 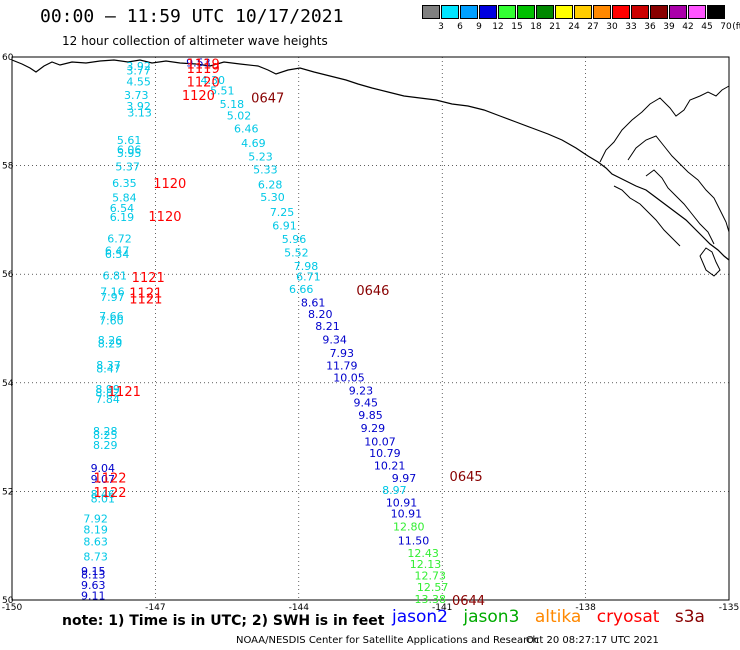 What do you see at coordinates (468, 601) in the screenshot?
I see `pass-time-label: 0644` at bounding box center [468, 601].